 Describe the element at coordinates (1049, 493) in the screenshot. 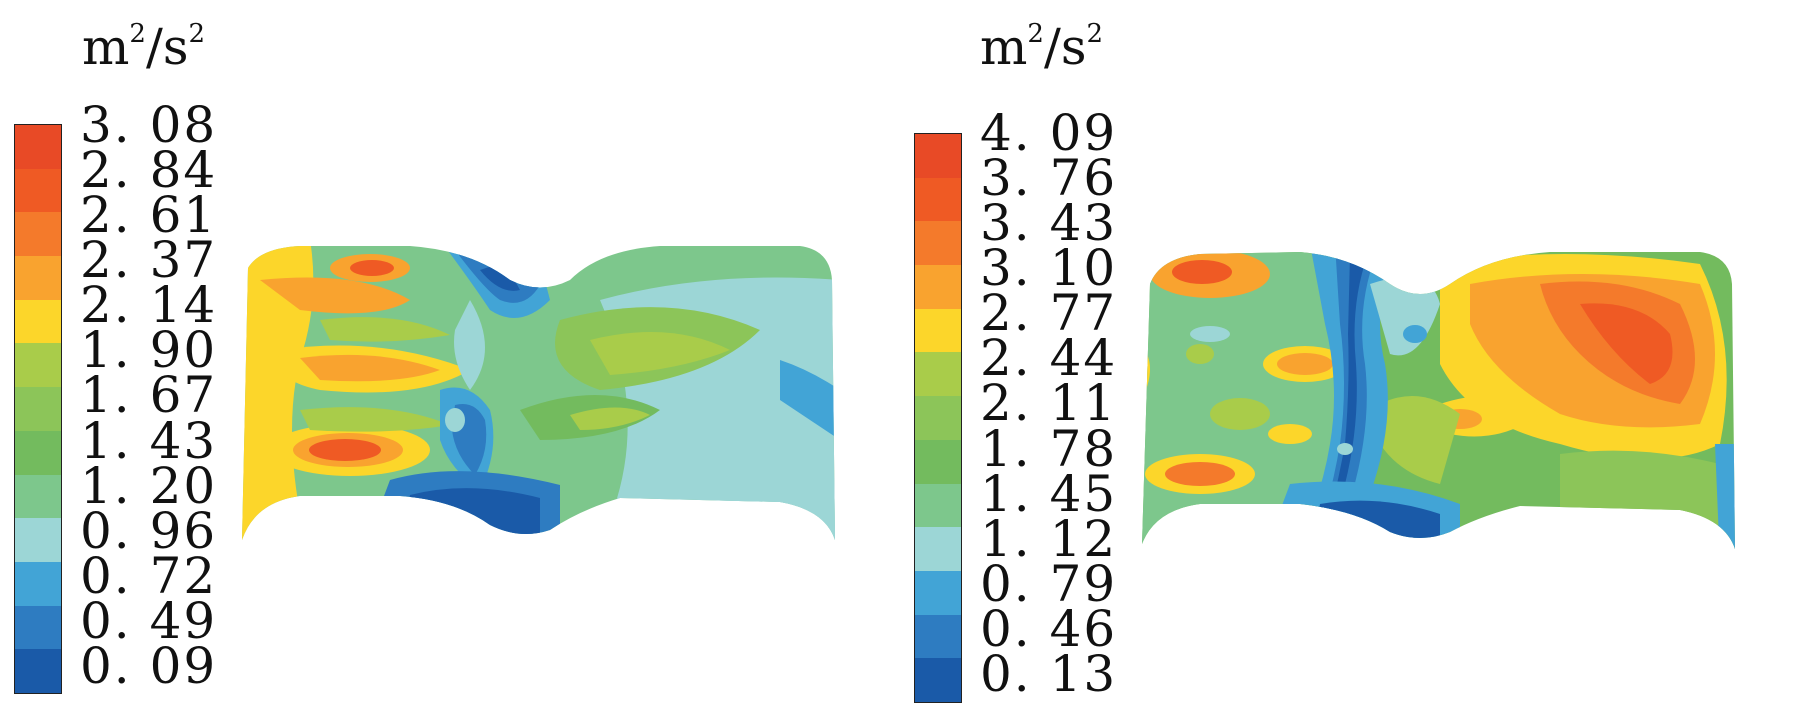

I see `colorbar-tick-label: 1. 45` at that location.